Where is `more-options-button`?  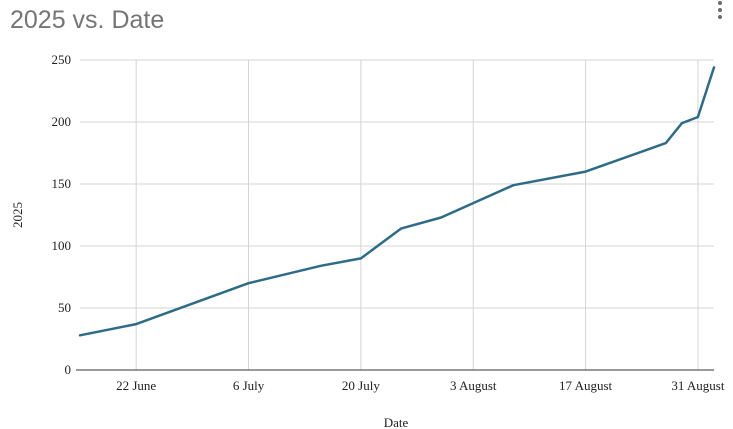 more-options-button is located at coordinates (720, 11).